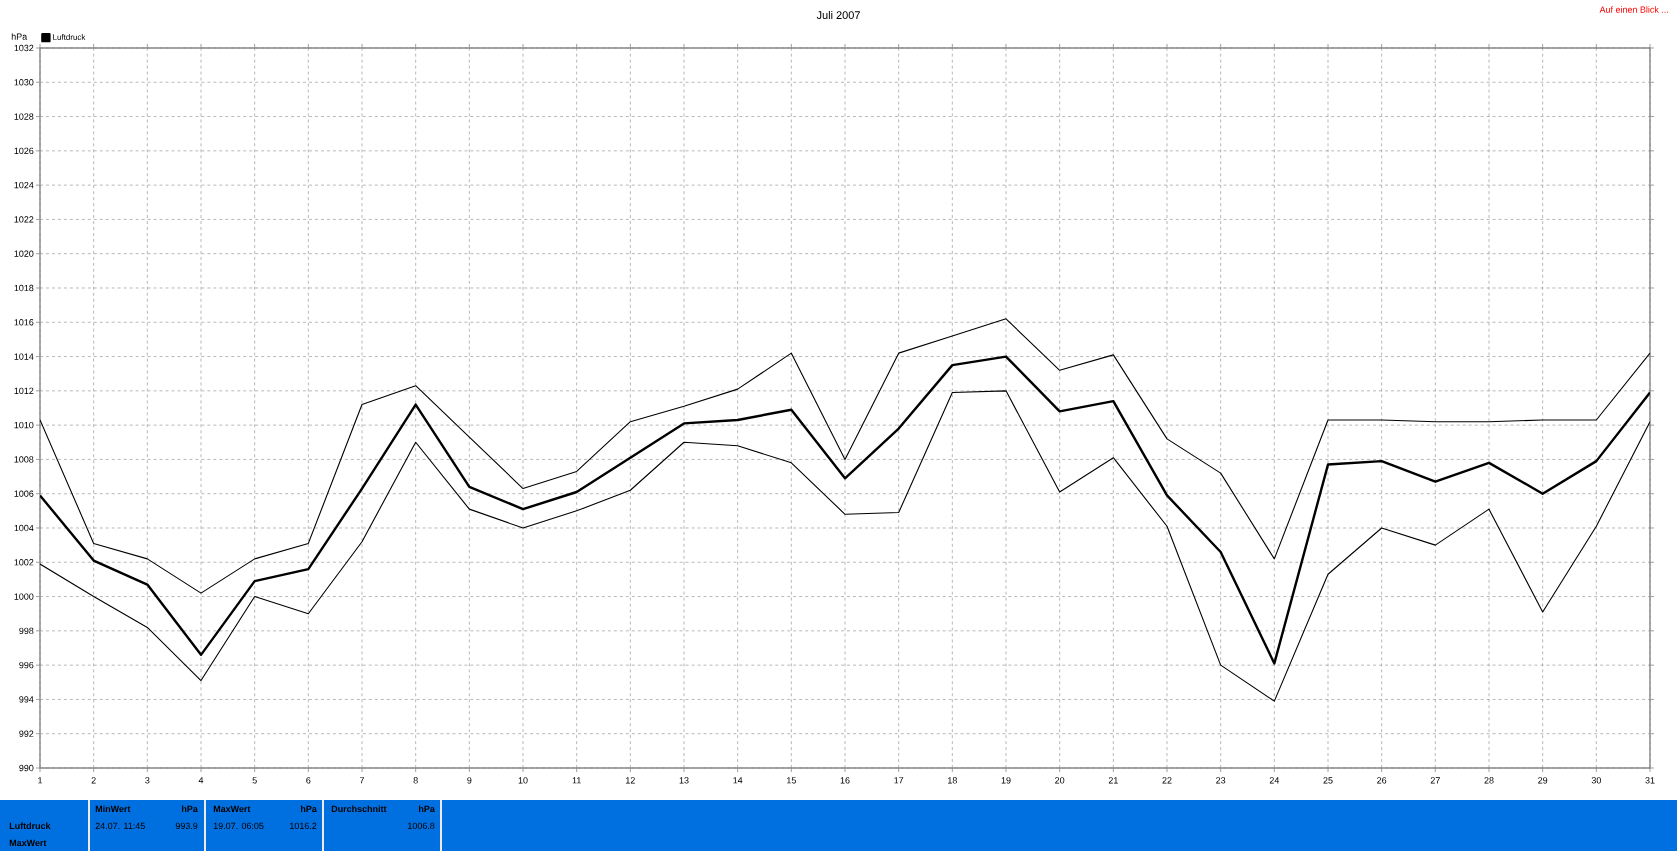  Describe the element at coordinates (630, 780) in the screenshot. I see `x-tick-label: 12` at that location.